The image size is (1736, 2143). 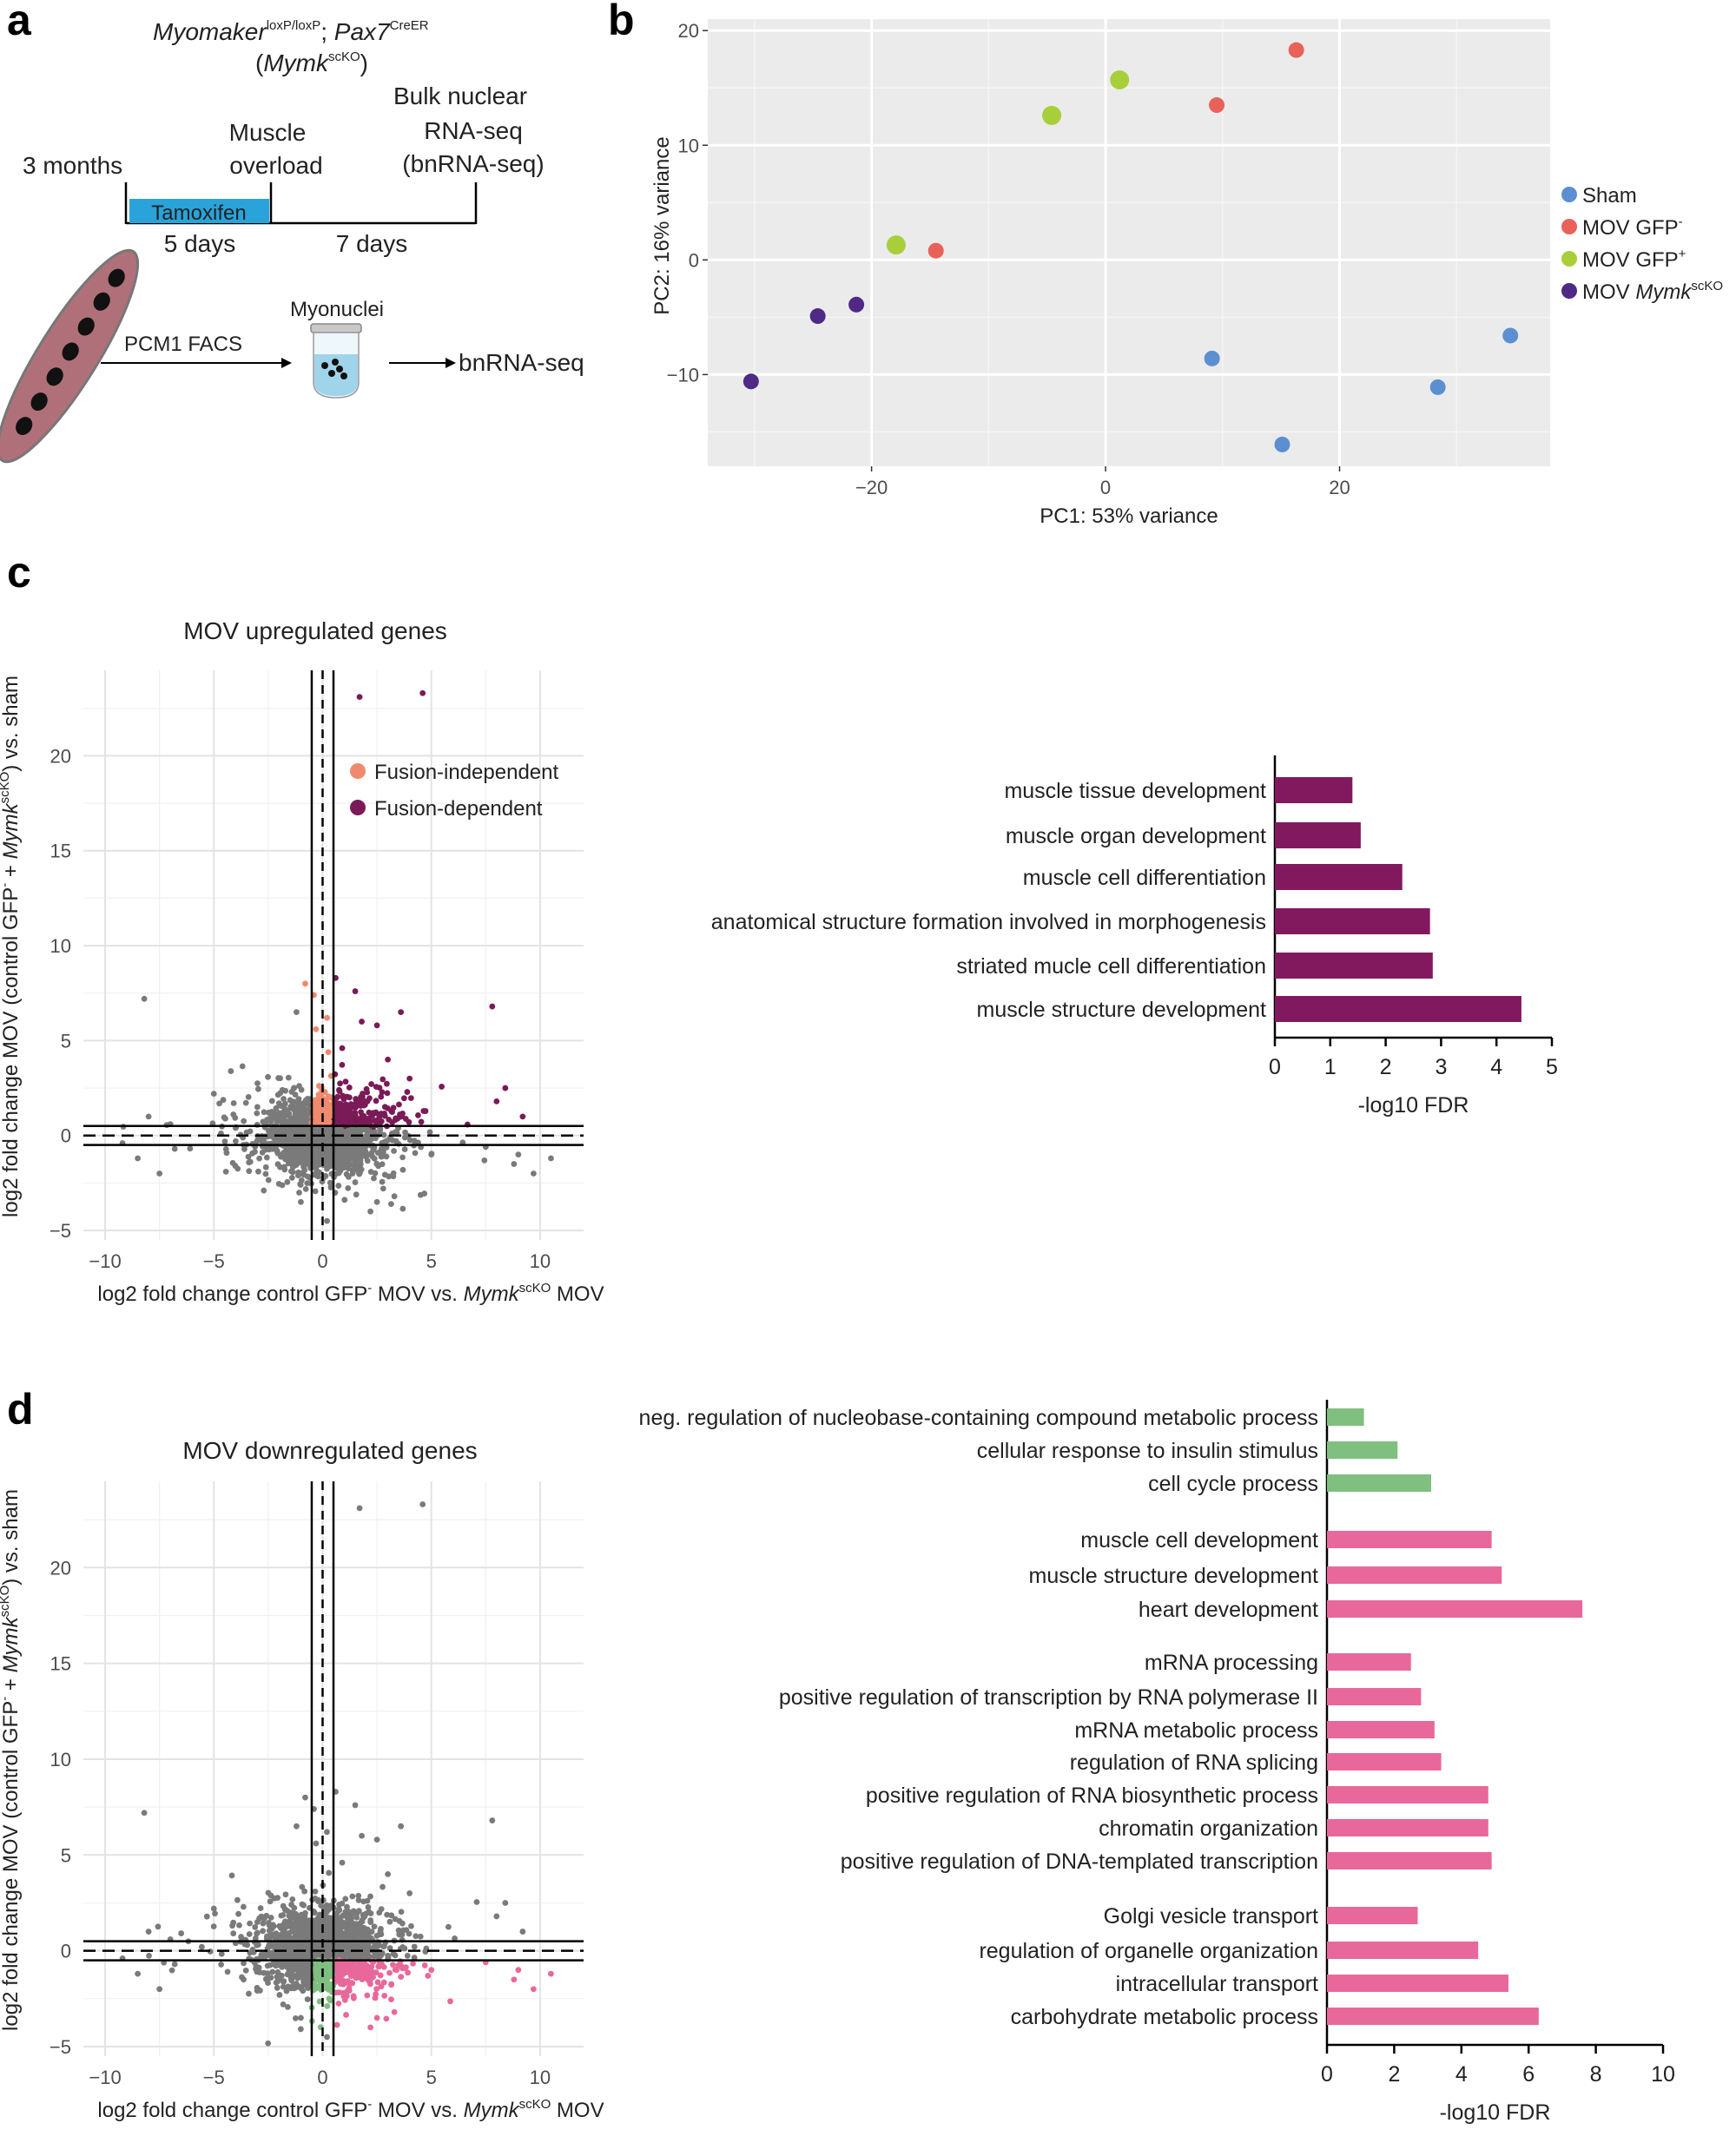 What do you see at coordinates (336, 361) in the screenshot?
I see `tube-icon` at bounding box center [336, 361].